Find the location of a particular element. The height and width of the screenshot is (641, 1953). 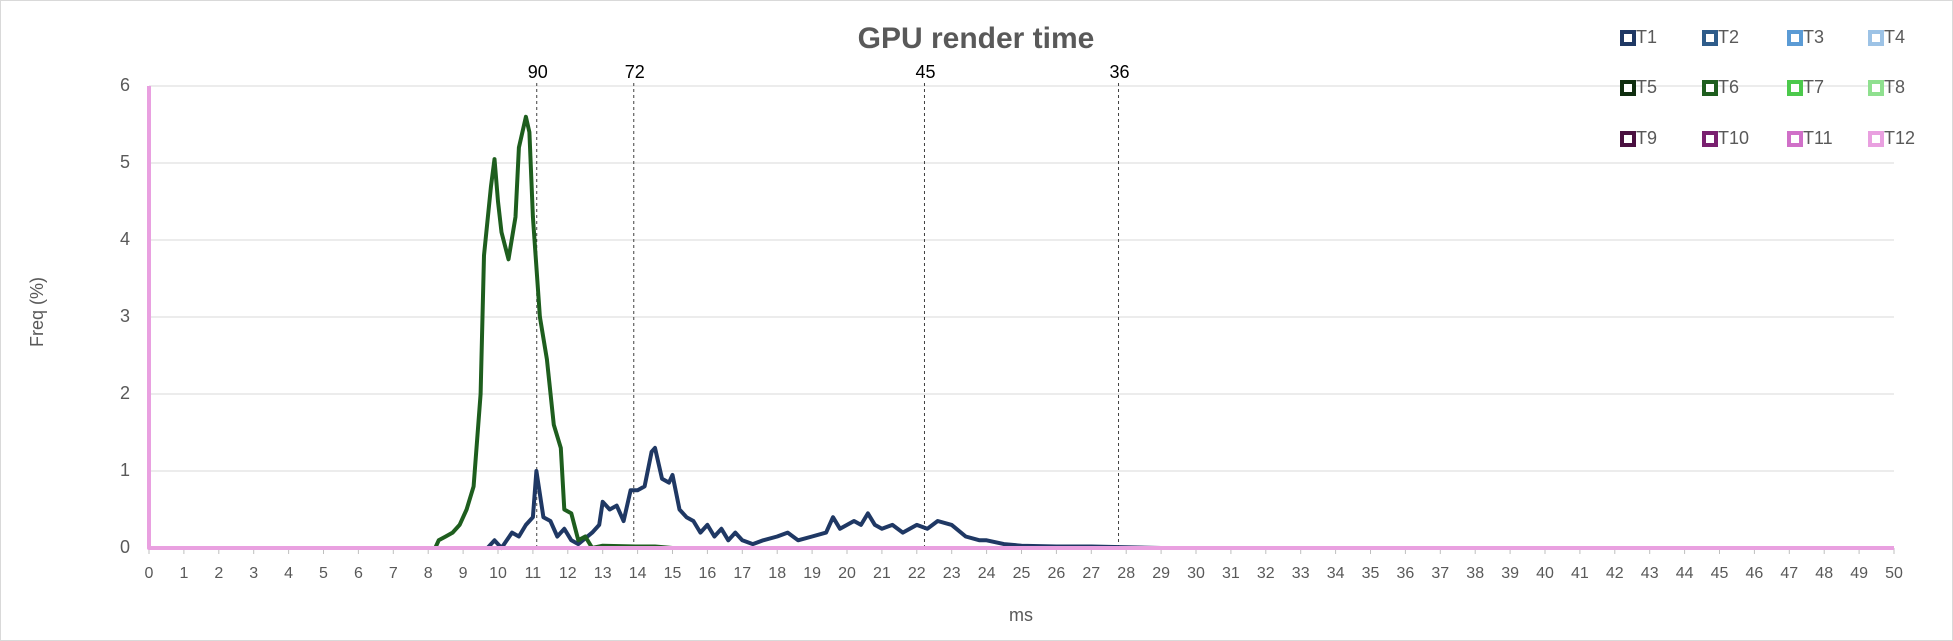

x-tick-label: 23 is located at coordinates (952, 573).